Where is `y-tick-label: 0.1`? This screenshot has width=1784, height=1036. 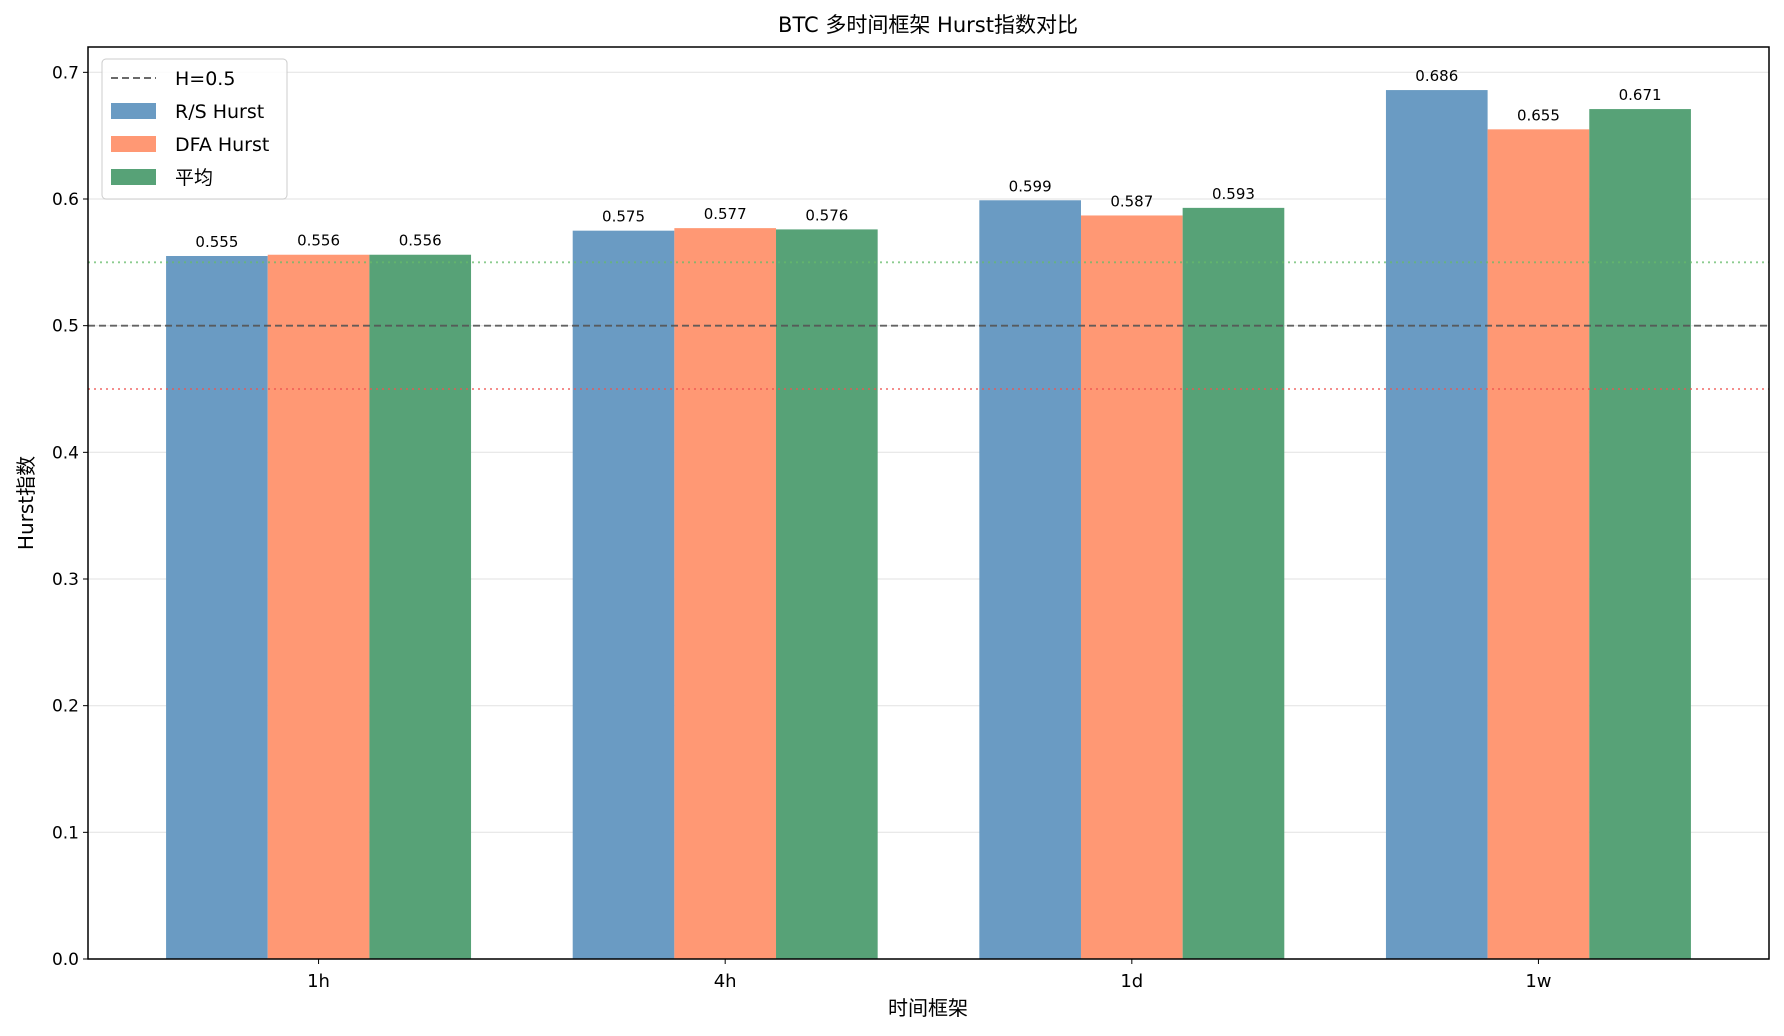
y-tick-label: 0.1 is located at coordinates (65, 833).